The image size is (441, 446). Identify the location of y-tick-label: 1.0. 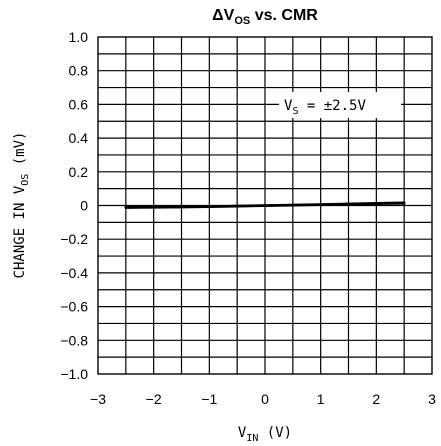
(79, 37).